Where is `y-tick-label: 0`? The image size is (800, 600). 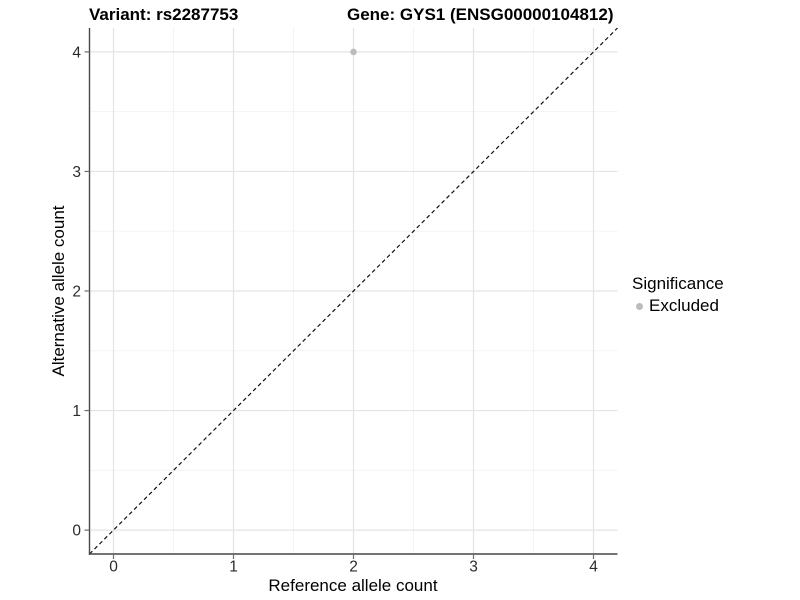 y-tick-label: 0 is located at coordinates (76, 531).